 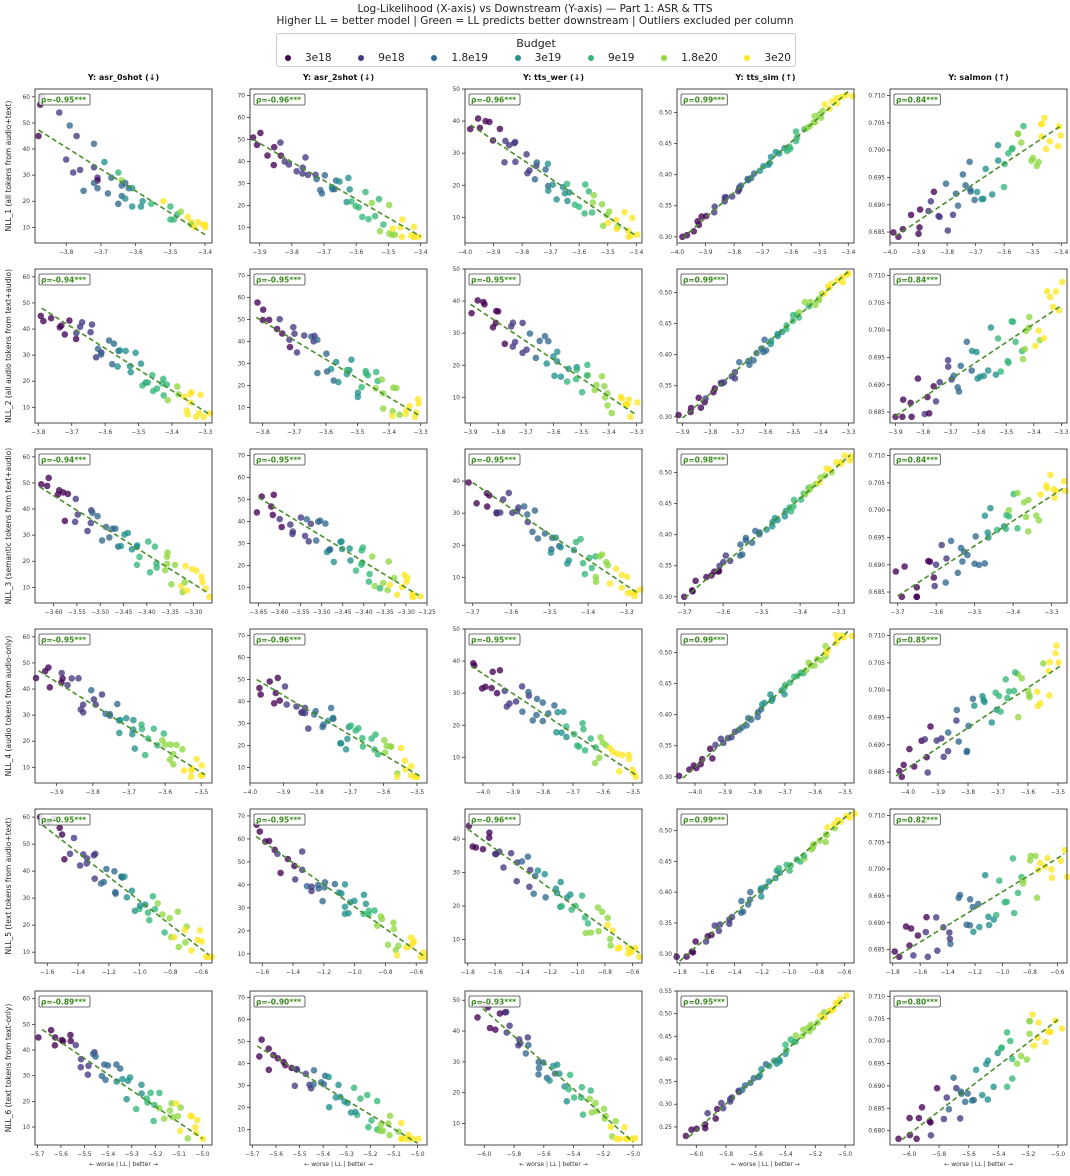 What do you see at coordinates (977, 77) in the screenshot?
I see `column-title: Y: salmon (↑)` at bounding box center [977, 77].